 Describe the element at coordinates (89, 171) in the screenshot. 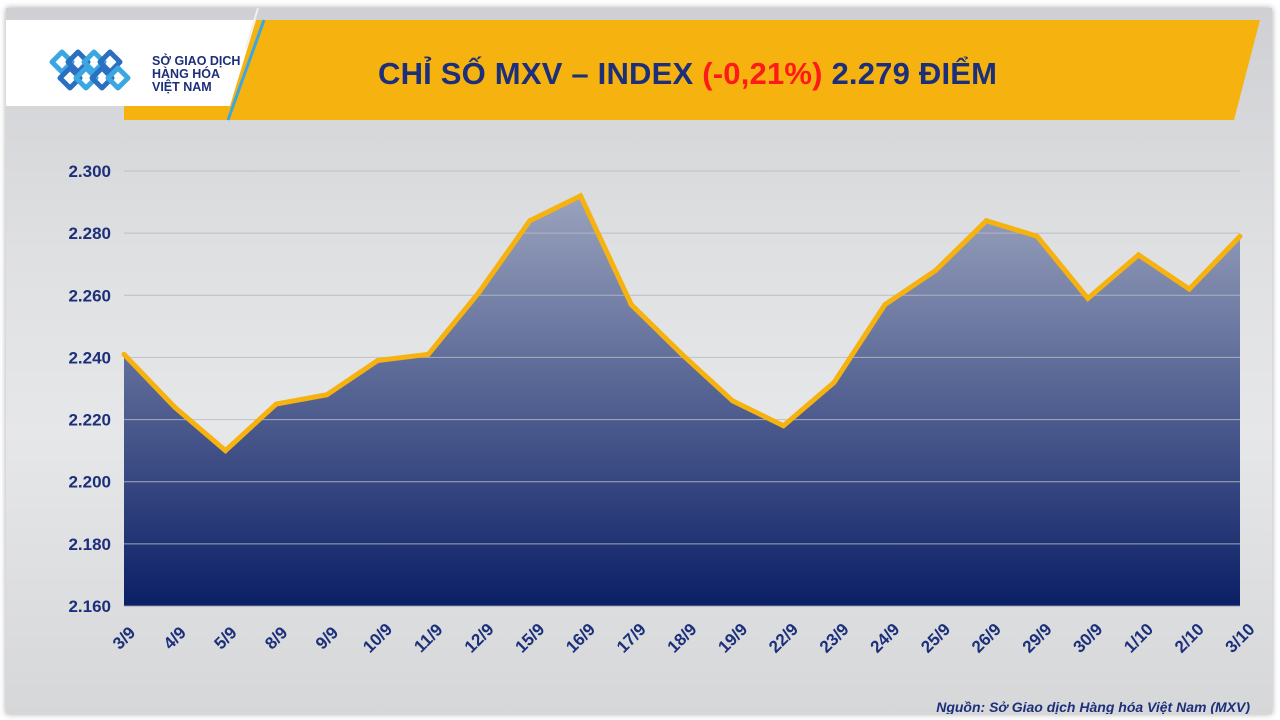

I see `y-tick-label: 2.300` at that location.